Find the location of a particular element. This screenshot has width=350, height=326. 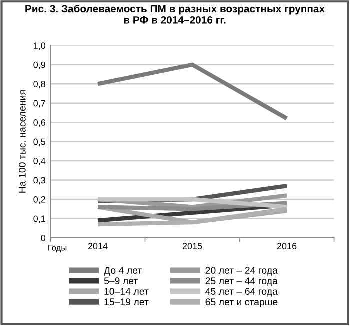

x-tick-label: 2016 is located at coordinates (287, 246).